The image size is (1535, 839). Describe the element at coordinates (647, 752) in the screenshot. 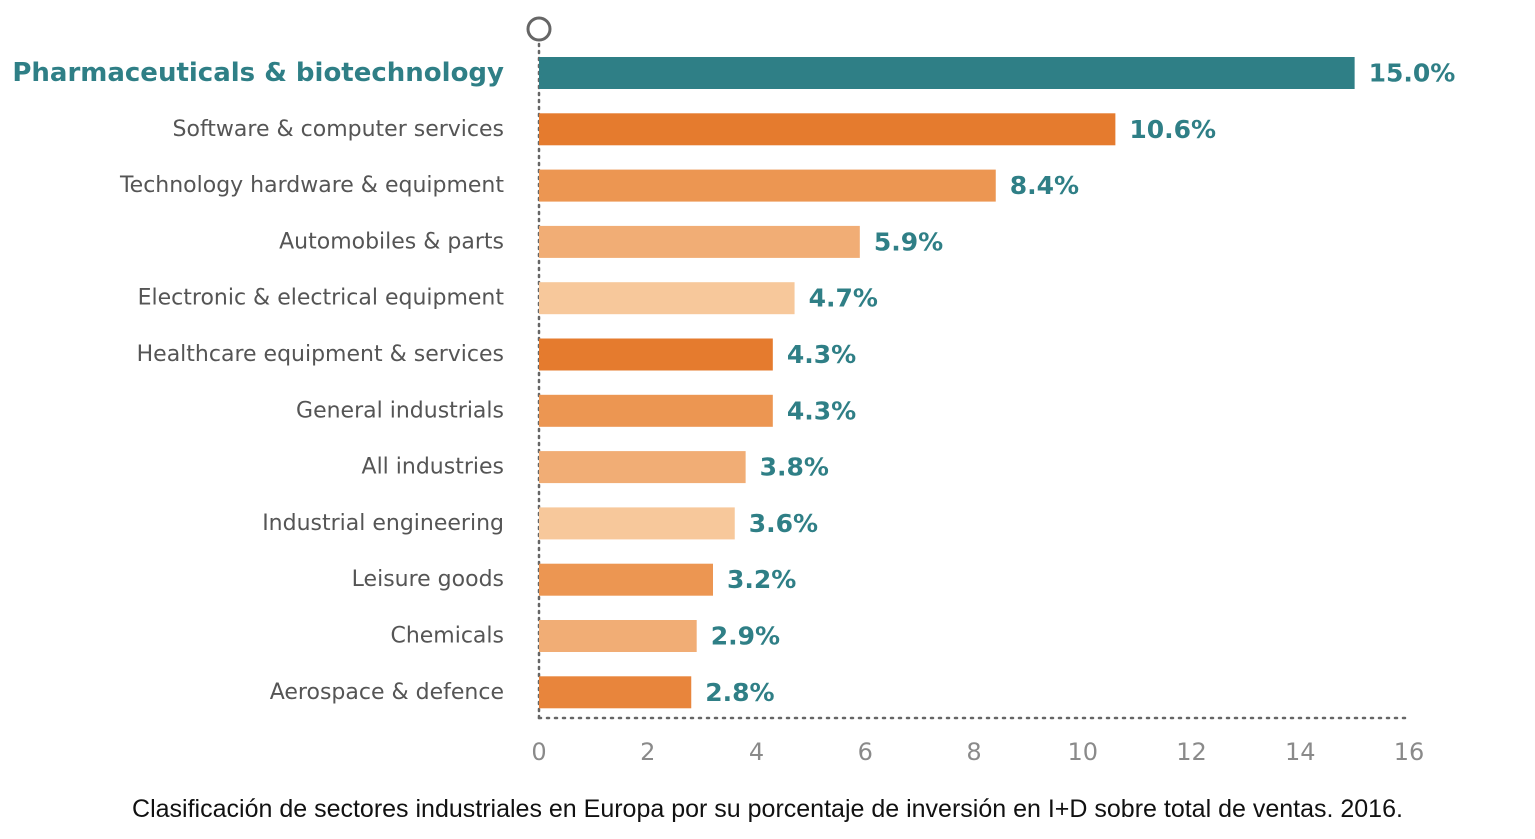

I see `x-tick-label: 2` at that location.